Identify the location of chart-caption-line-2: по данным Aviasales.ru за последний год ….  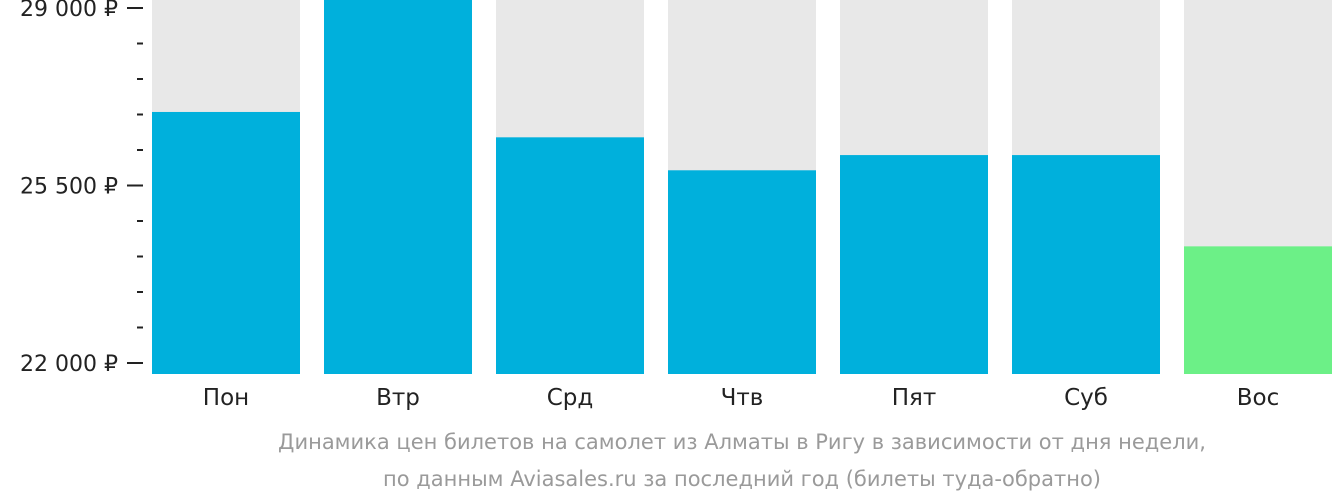
(742, 479).